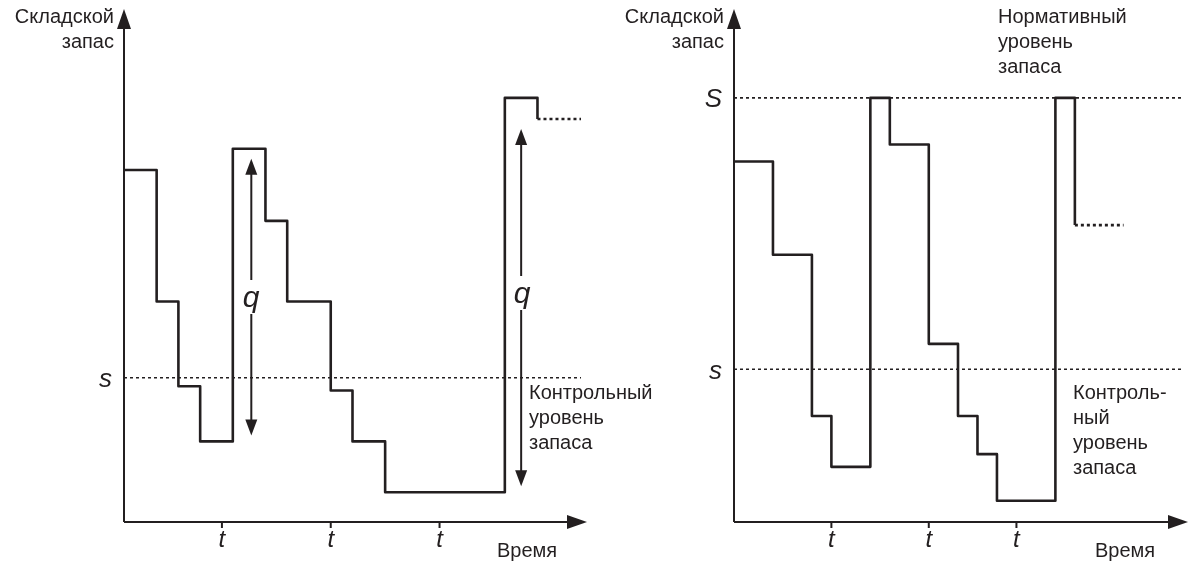  What do you see at coordinates (1120, 430) in the screenshot?
I see `annotation: Контроль- ный уровень запаса` at bounding box center [1120, 430].